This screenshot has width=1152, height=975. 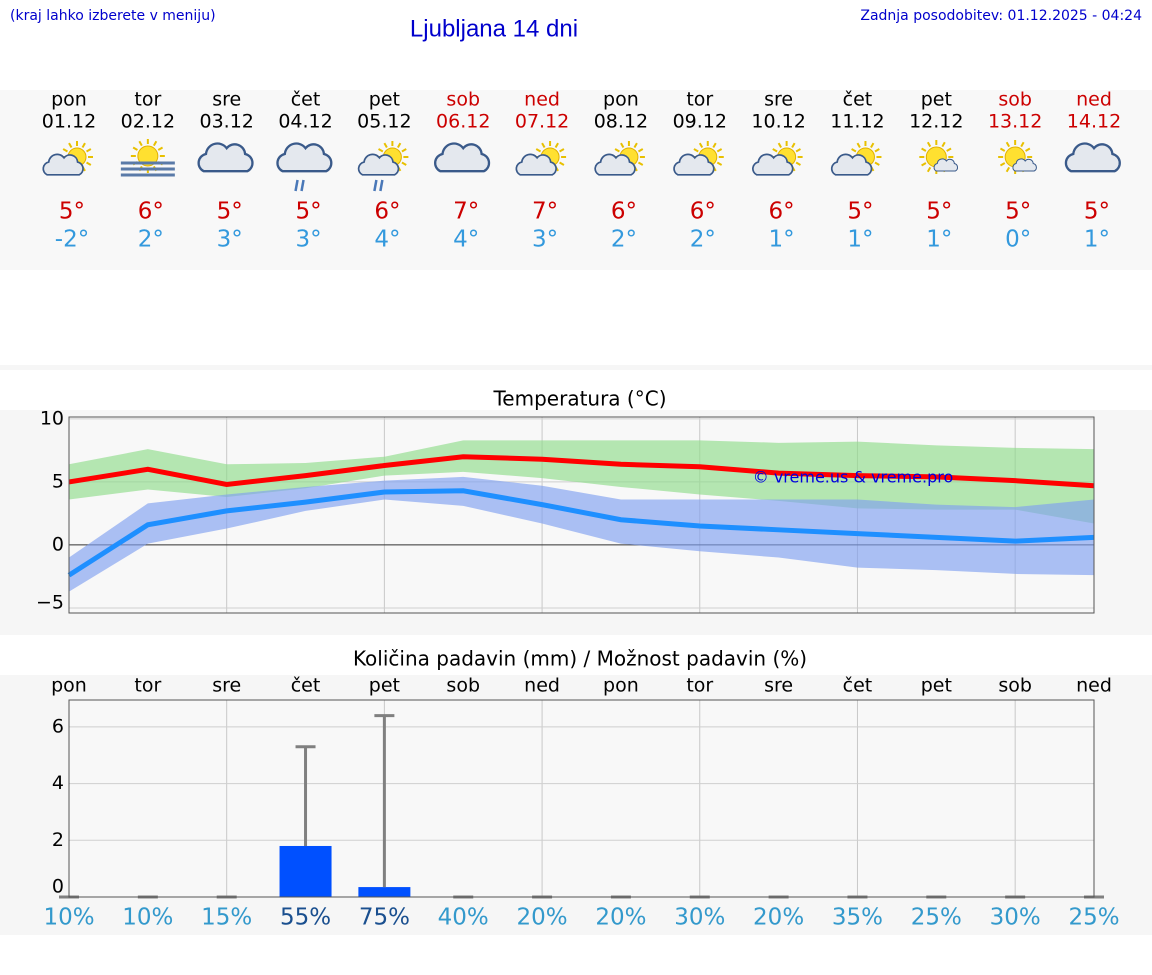 I want to click on y-tick-label: 5, so click(x=58, y=481).